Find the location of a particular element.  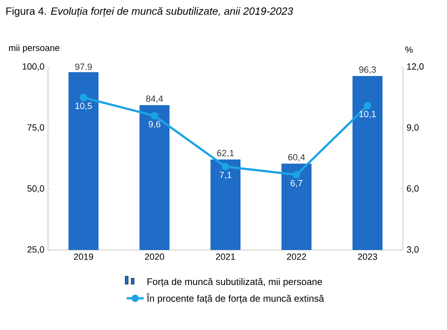

data-label: 96,3 is located at coordinates (367, 70).